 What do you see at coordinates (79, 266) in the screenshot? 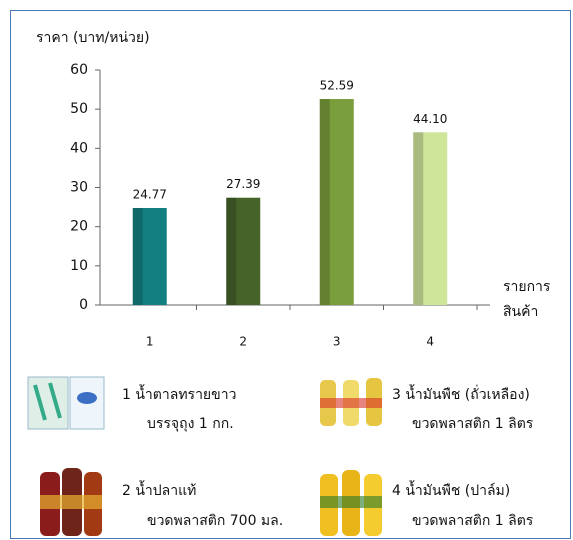
I see `y-tick-label: 10` at bounding box center [79, 266].